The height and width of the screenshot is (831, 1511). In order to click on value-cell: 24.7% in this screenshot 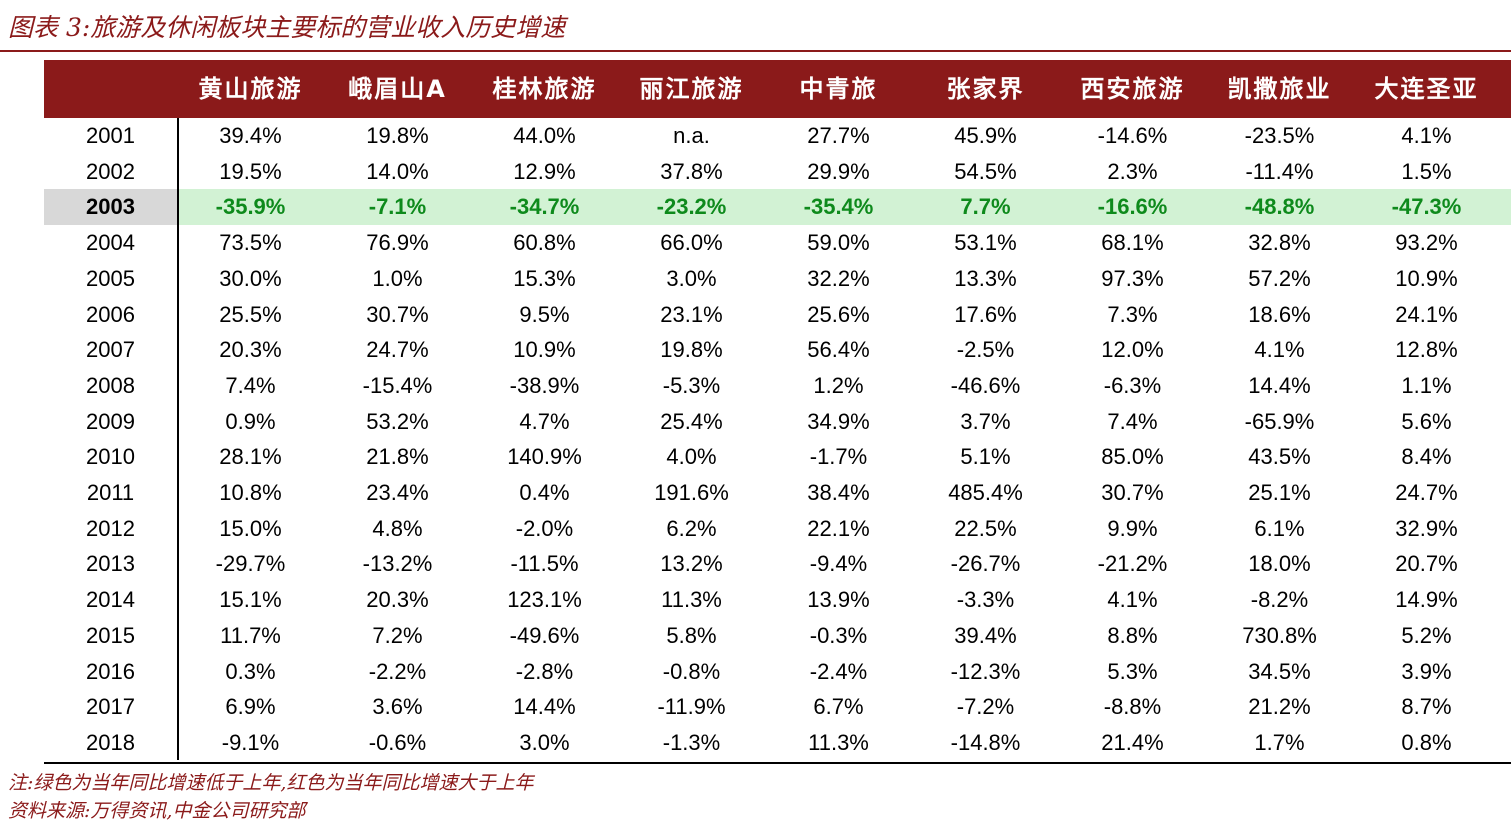, I will do `click(397, 350)`.